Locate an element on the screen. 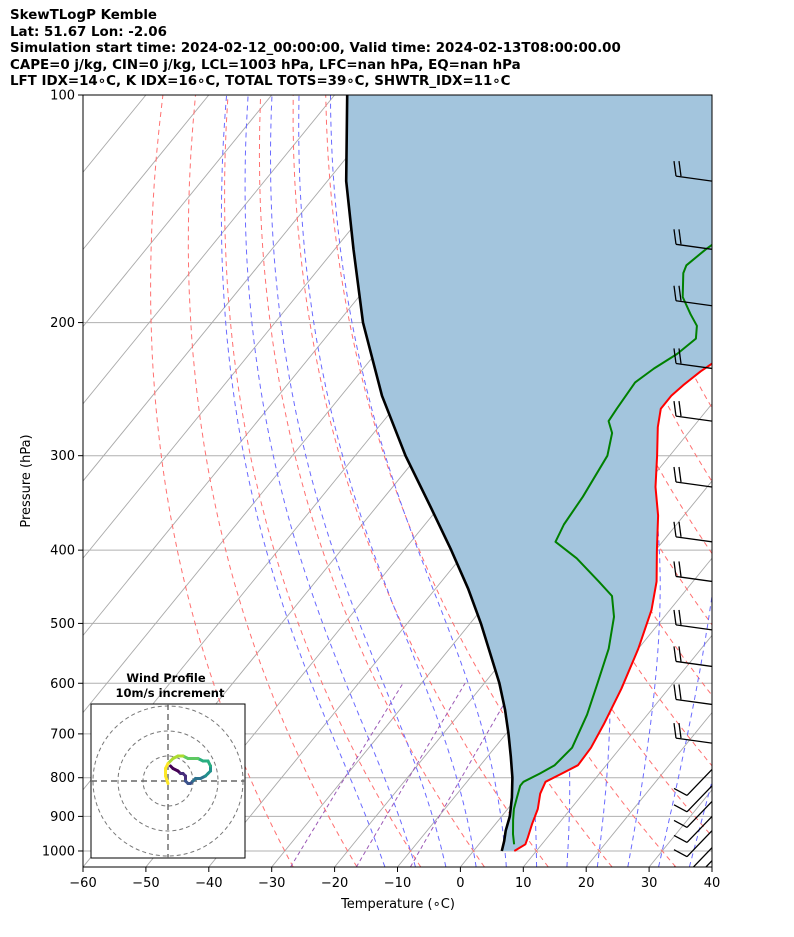 This screenshot has height=937, width=794. y-tick-label: 100 is located at coordinates (62, 96).